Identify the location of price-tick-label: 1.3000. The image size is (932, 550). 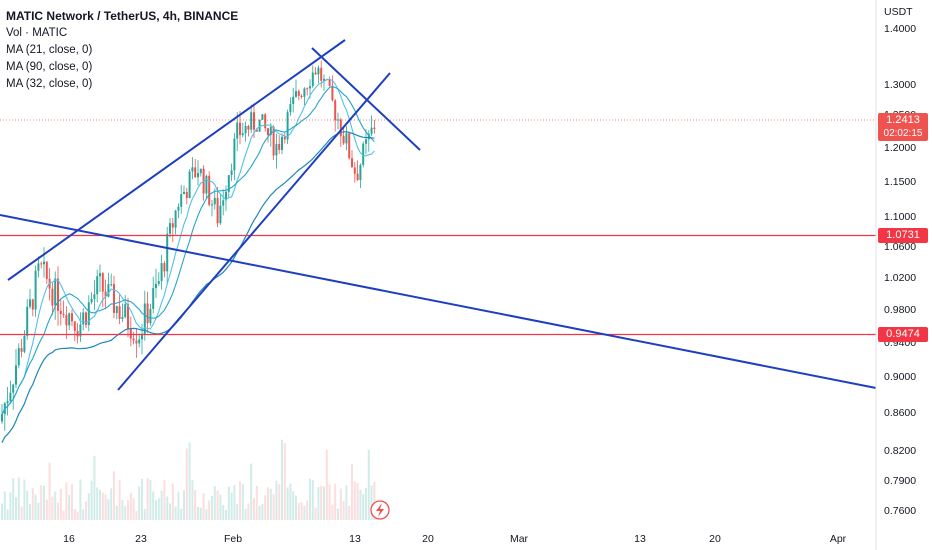
(900, 85).